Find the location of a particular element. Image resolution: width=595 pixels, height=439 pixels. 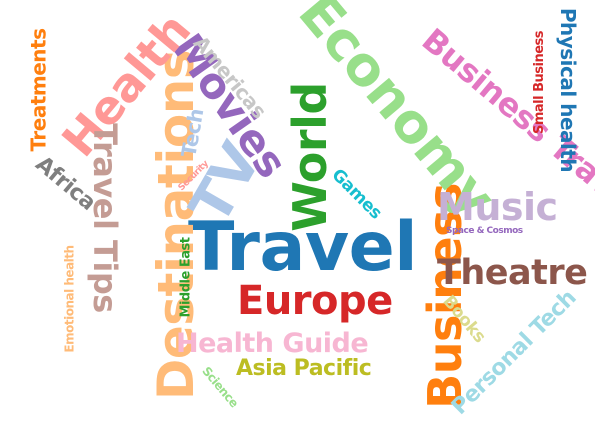

word-health-guide: Health Guide is located at coordinates (272, 343).